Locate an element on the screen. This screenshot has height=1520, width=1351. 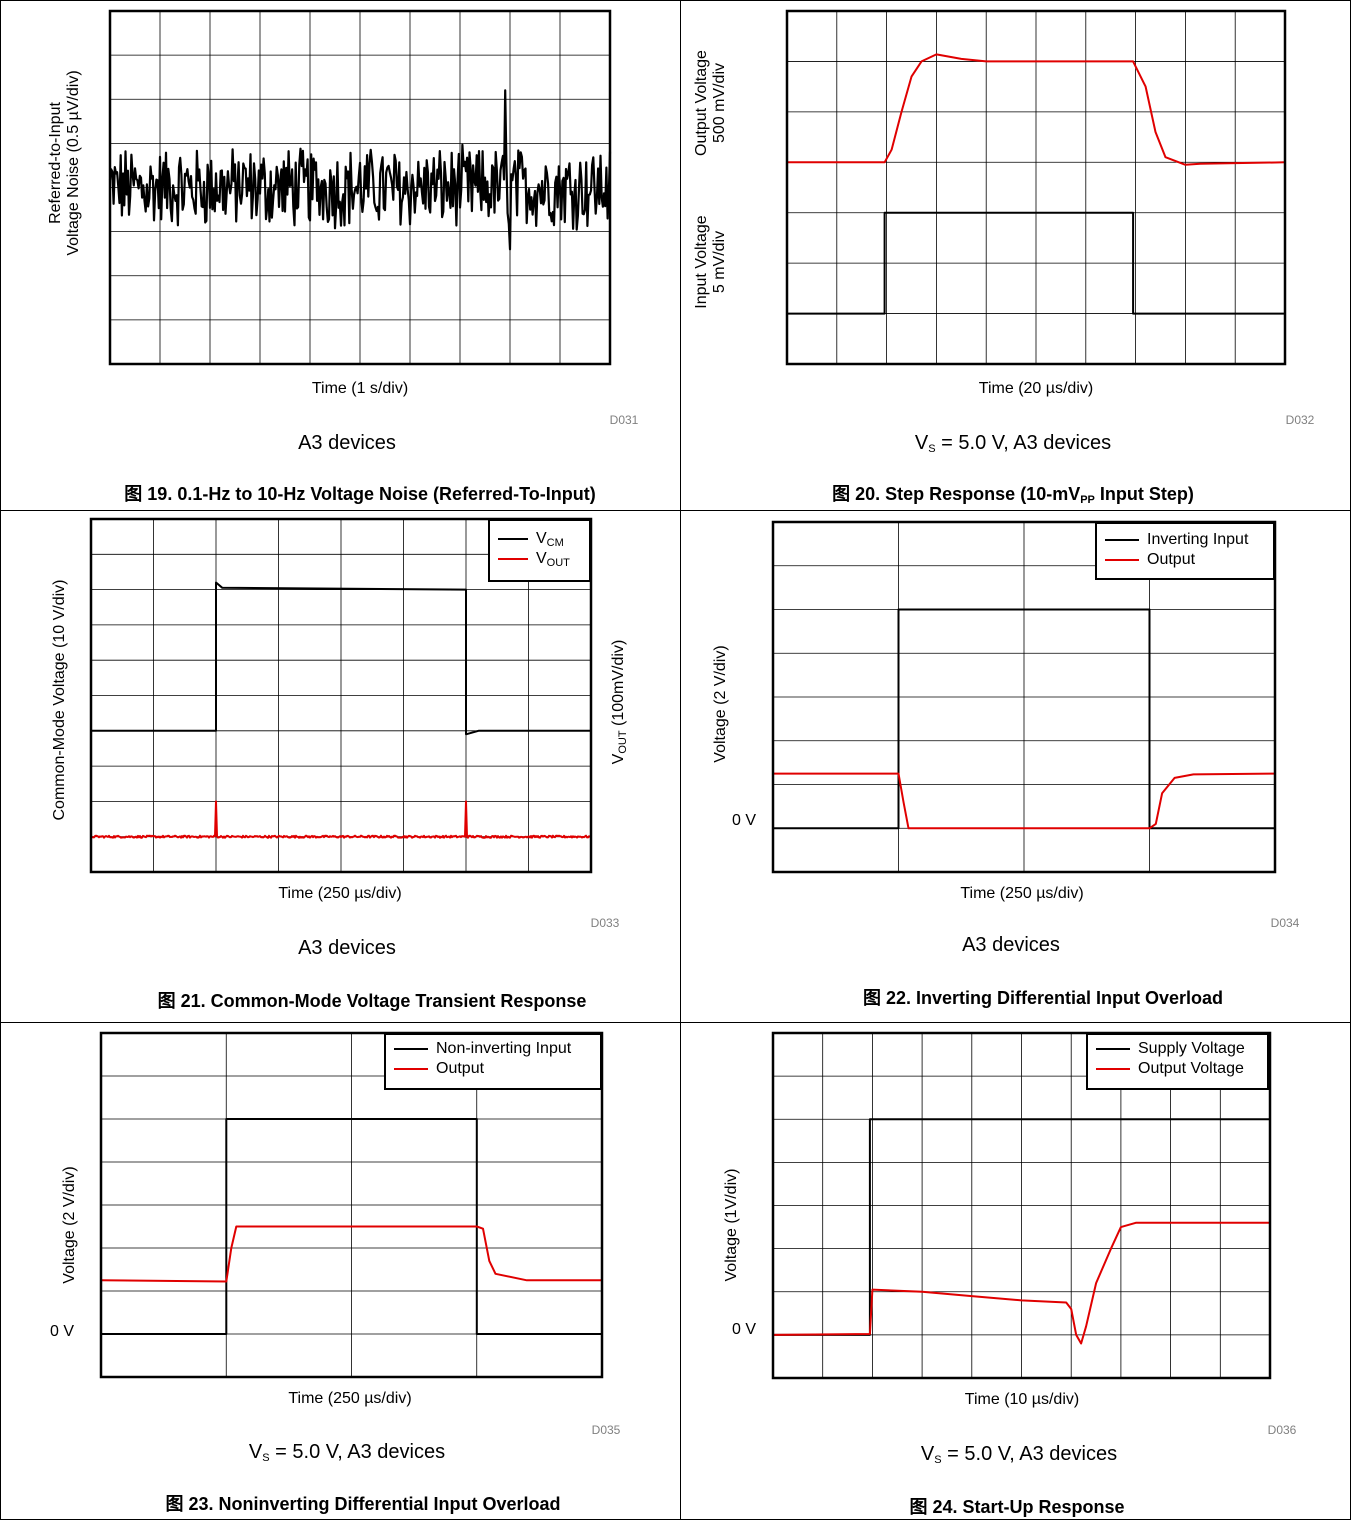
chart-21-legend-row-vcm: VCM is located at coordinates (539, 539).